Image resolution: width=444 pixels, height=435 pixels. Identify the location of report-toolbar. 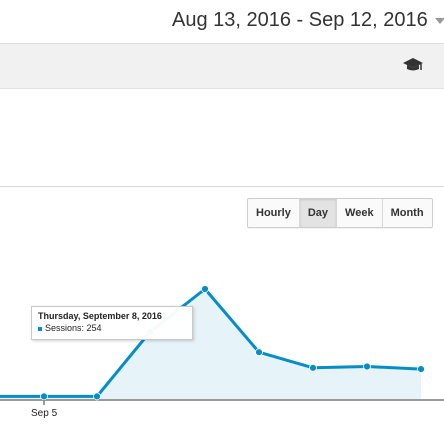
(222, 66).